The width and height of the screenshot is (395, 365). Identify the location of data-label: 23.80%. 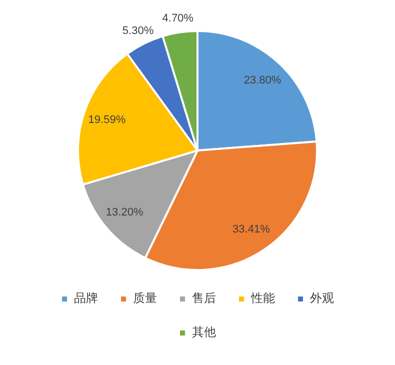
(263, 80).